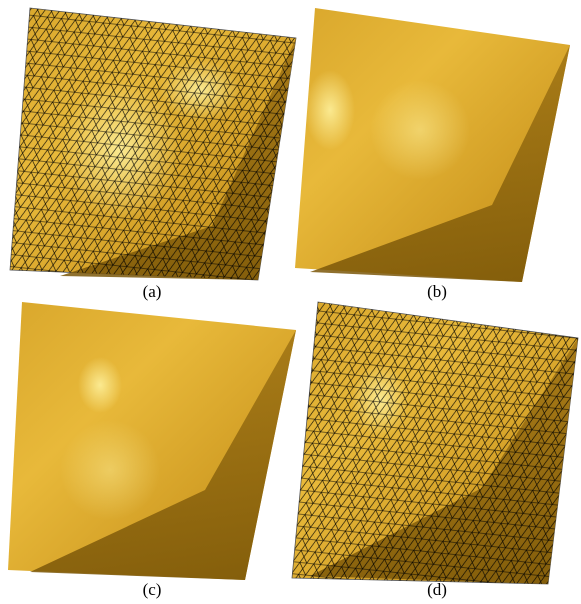 The height and width of the screenshot is (604, 581). I want to click on panel-label: (c), so click(152, 589).